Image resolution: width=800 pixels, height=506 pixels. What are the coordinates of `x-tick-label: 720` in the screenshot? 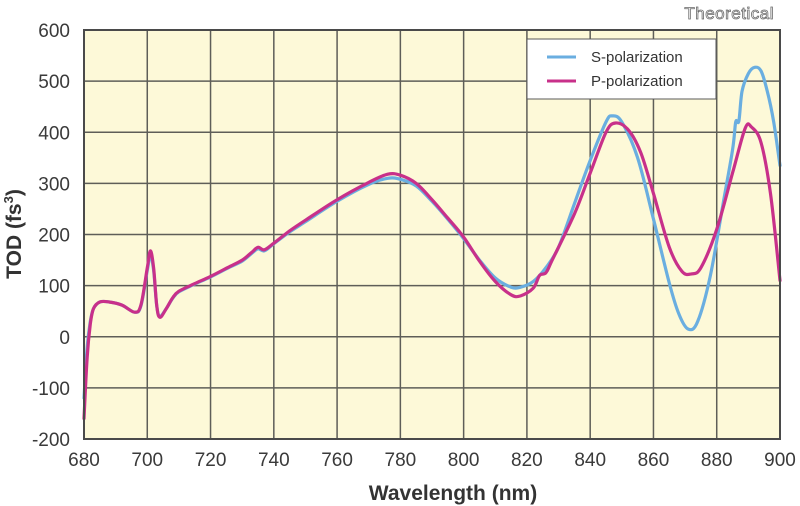 It's located at (211, 460).